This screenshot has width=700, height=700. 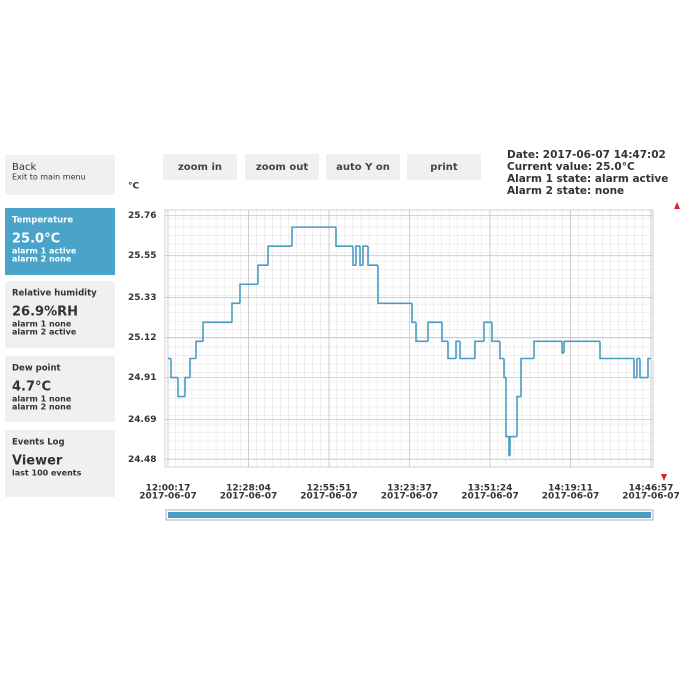 I want to click on toolbar: zoom in zoom out auto Y on print, so click(x=322, y=167).